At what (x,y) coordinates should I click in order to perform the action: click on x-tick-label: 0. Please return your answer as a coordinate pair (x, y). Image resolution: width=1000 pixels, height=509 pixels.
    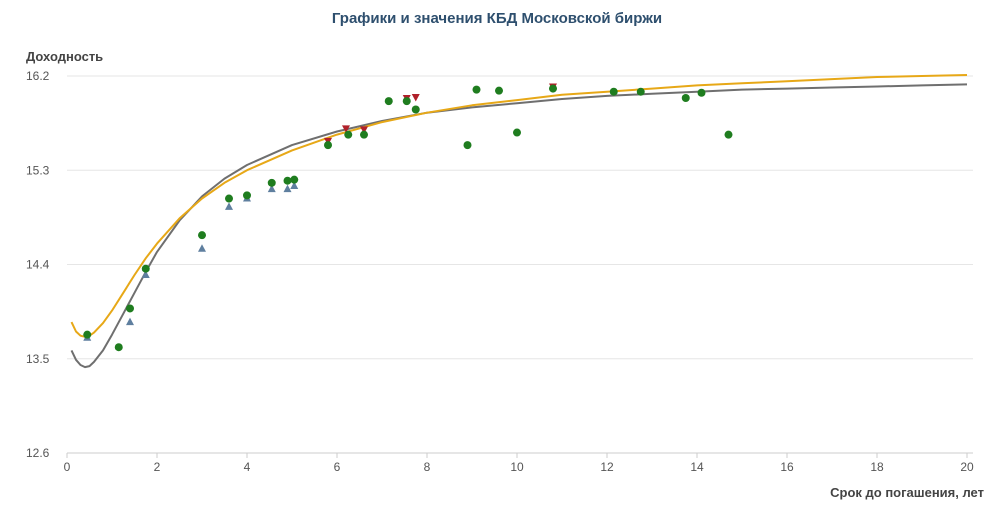
    Looking at the image, I should click on (67, 467).